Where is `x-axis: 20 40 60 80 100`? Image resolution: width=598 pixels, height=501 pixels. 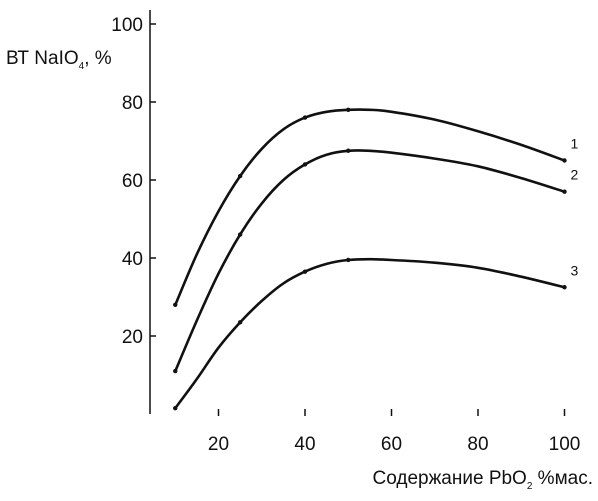
x-axis: 20 40 60 80 100 is located at coordinates (394, 432).